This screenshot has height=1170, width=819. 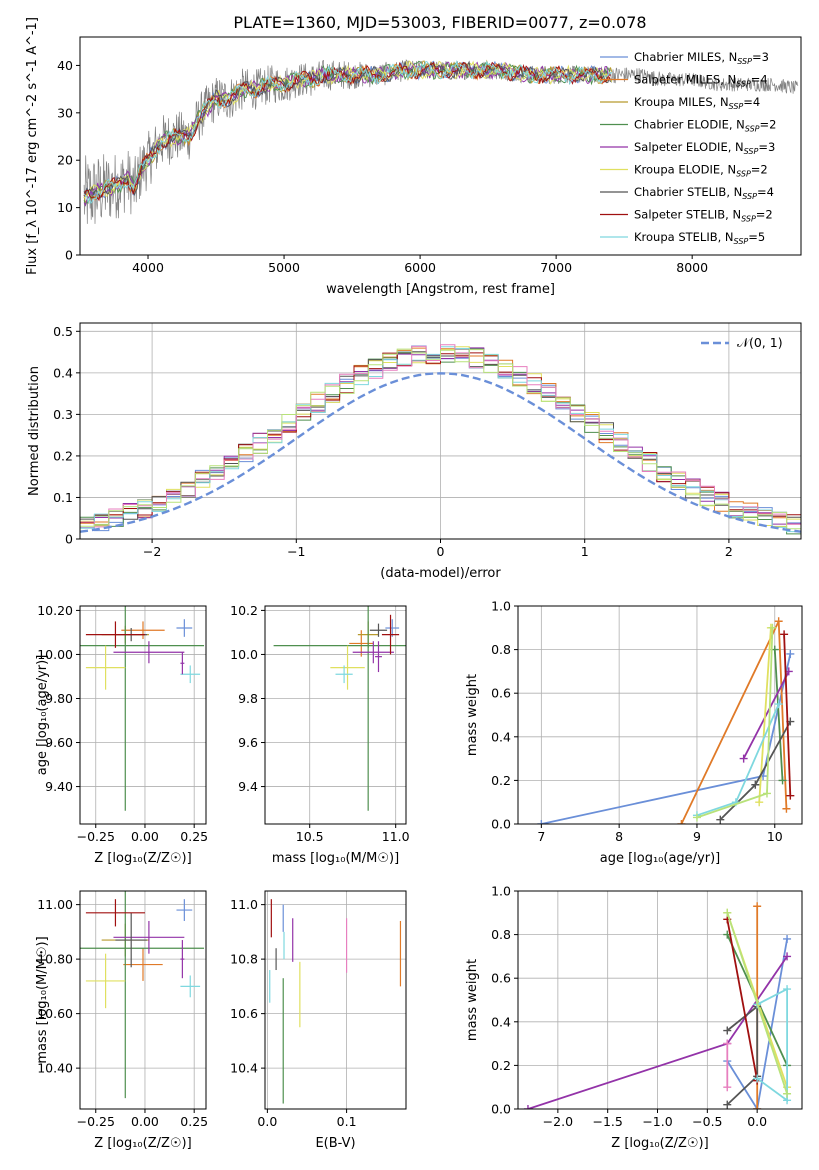 I want to click on legend-label: Chabrier ELODIE, NSSP=2, so click(x=705, y=126).